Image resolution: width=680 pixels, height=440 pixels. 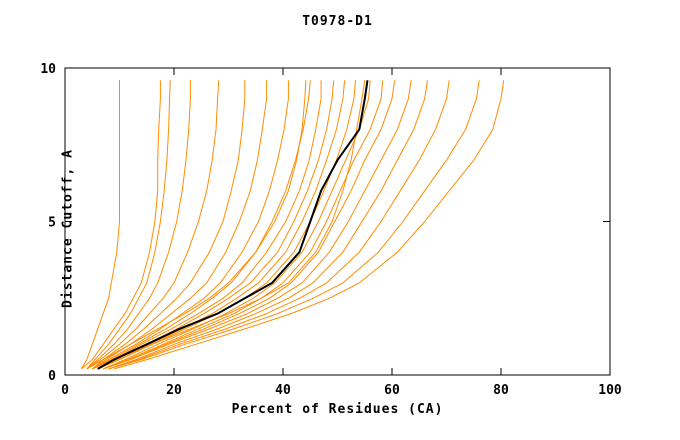 I want to click on x-tick-label: 20, so click(x=174, y=390).